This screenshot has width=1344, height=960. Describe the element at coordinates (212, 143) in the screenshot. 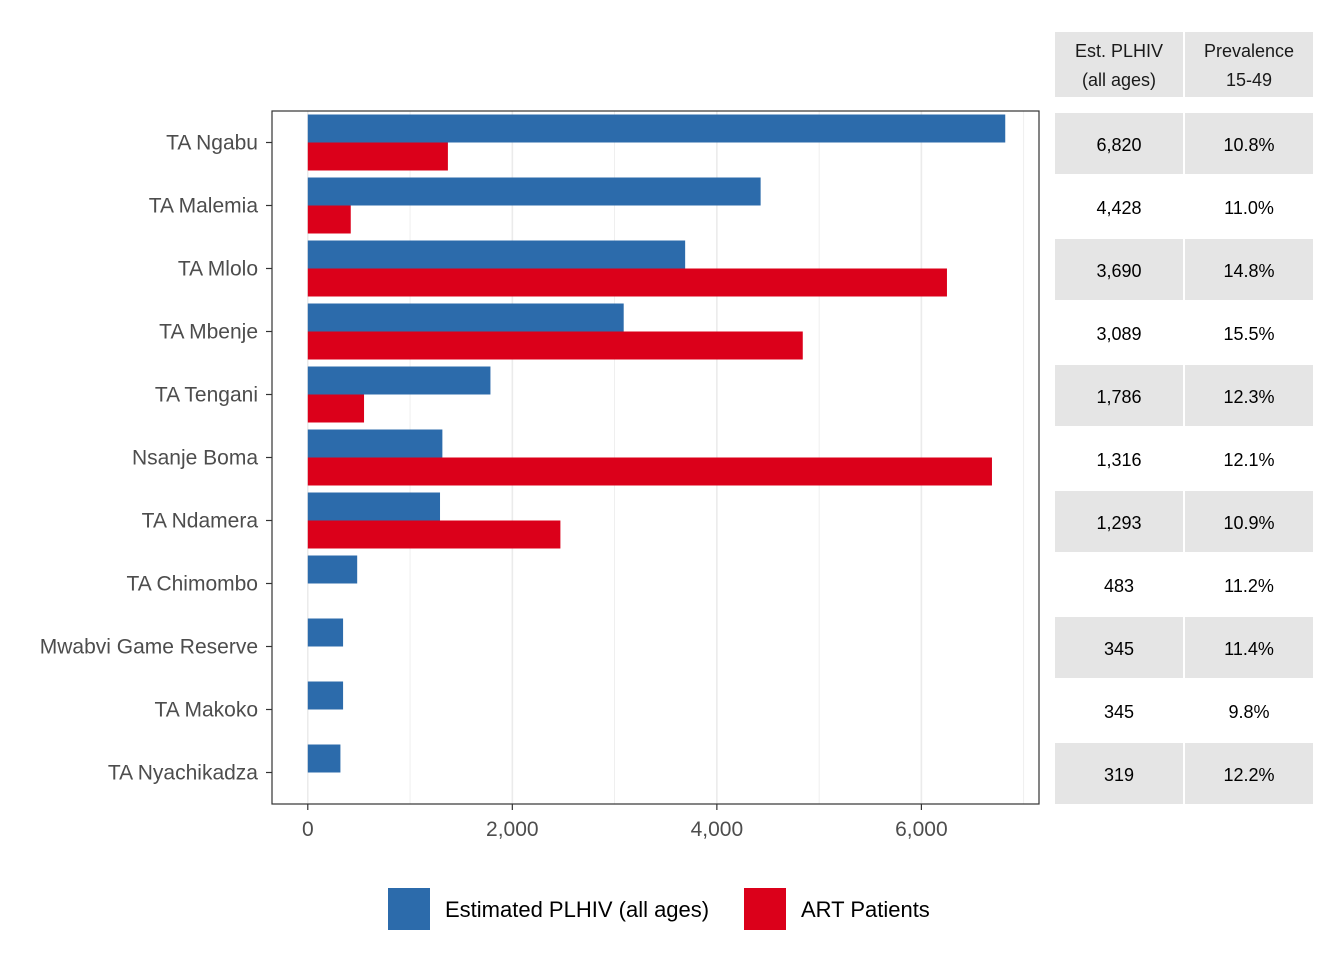

I see `category-label: TA Ngabu` at that location.